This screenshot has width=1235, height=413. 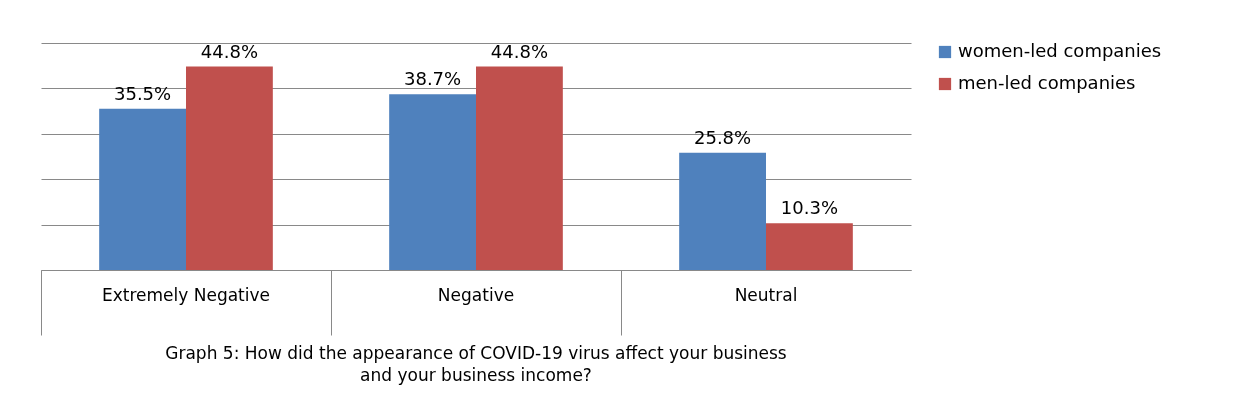 I want to click on legend-label: women-led companies, so click(x=1060, y=50).